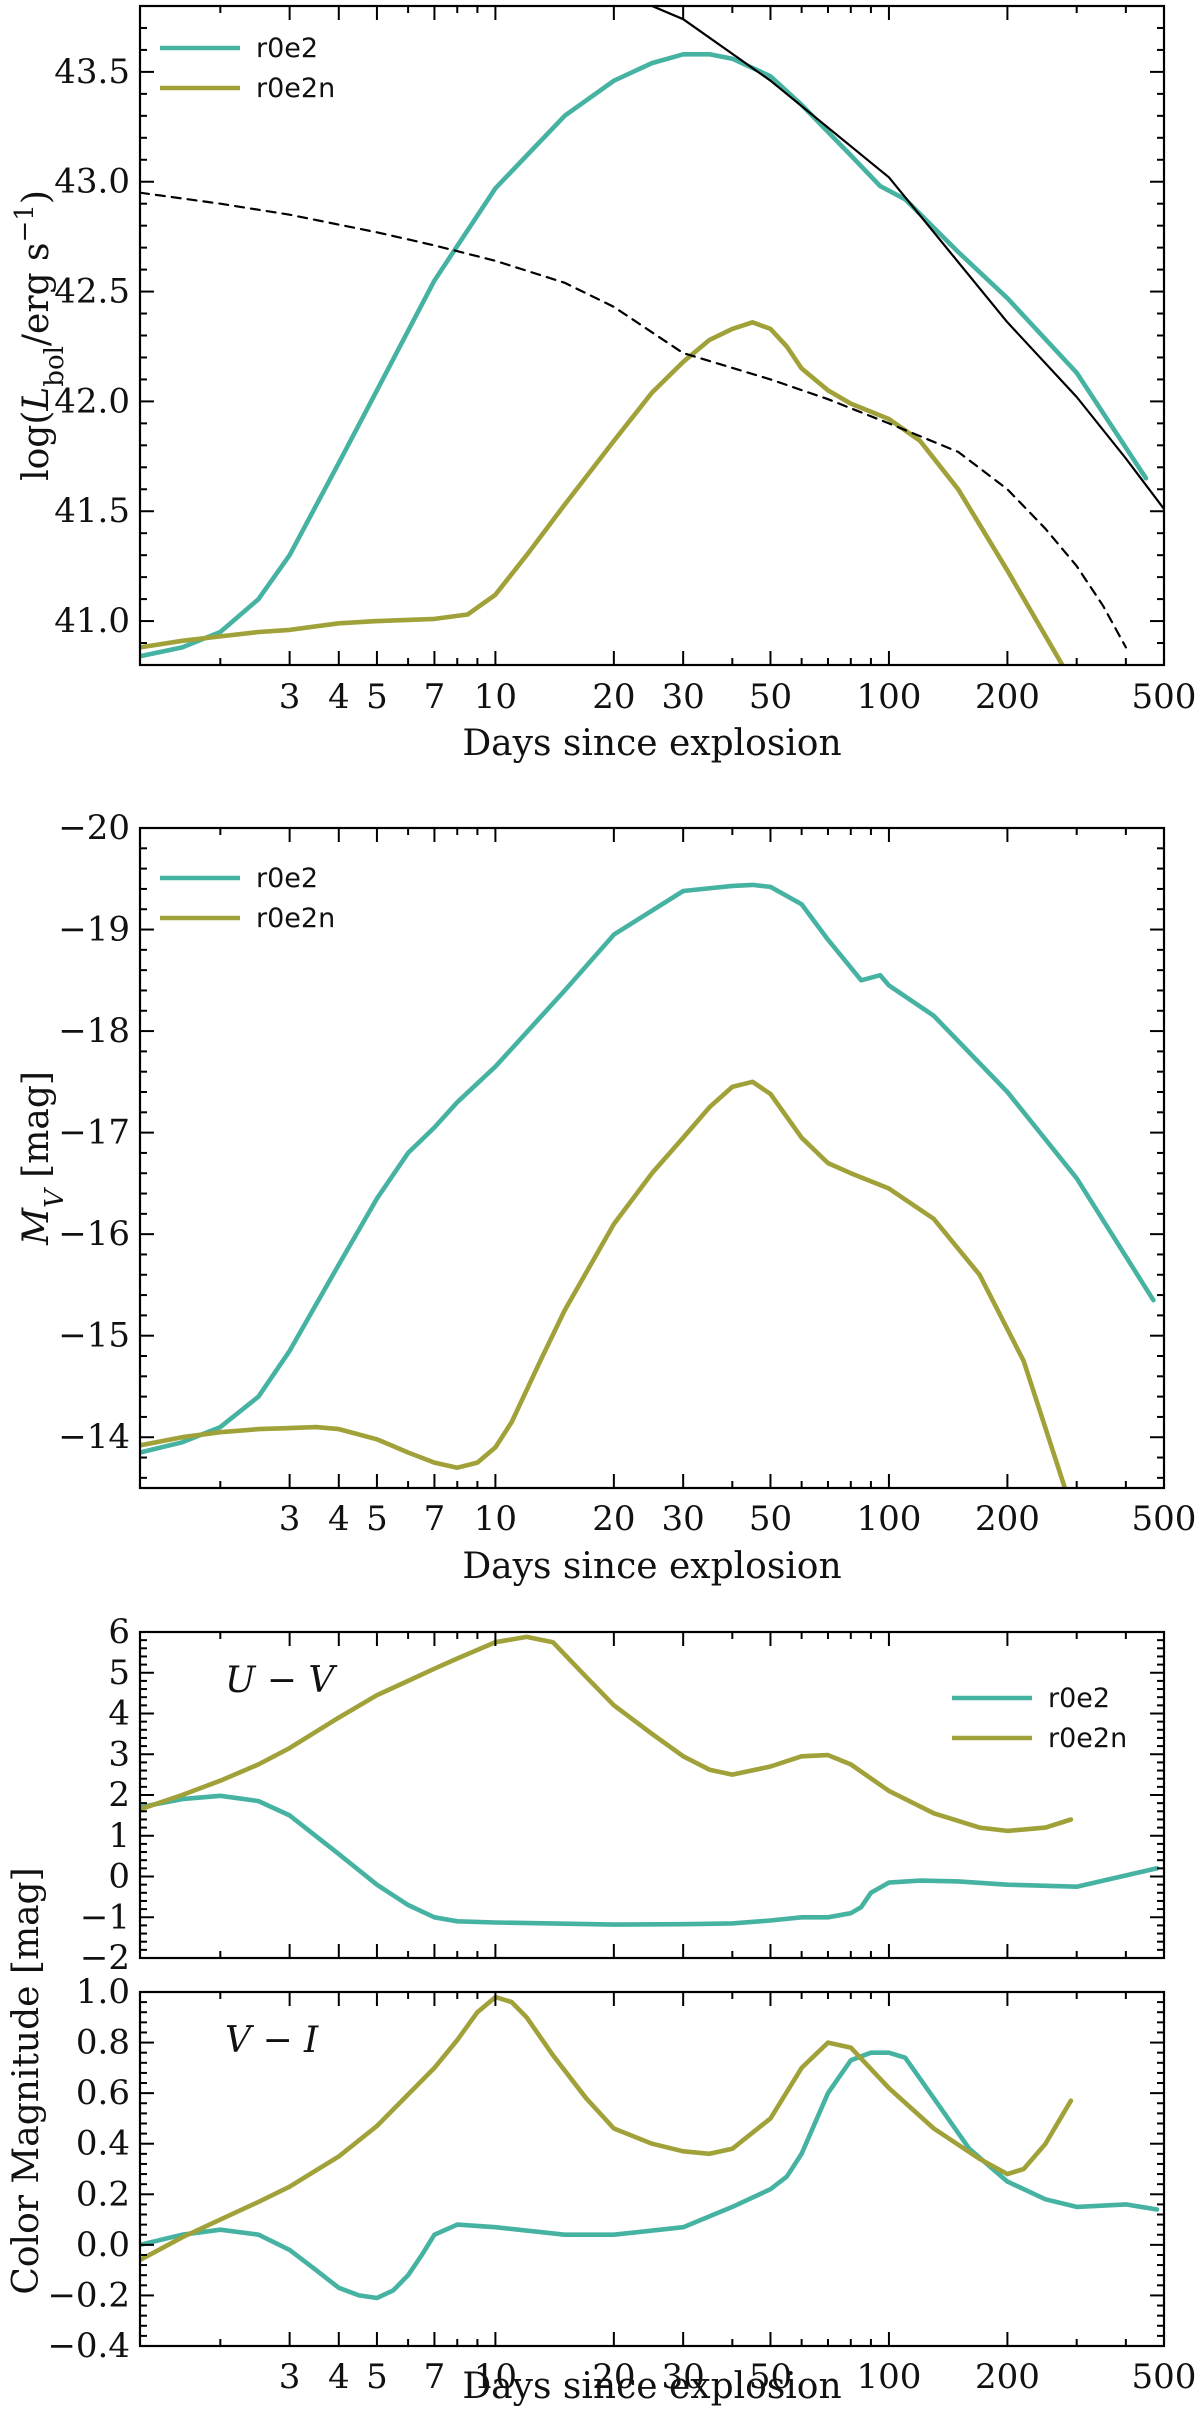 This screenshot has width=1200, height=2411. Describe the element at coordinates (92, 182) in the screenshot. I see `y-tick-label: 43.0` at that location.